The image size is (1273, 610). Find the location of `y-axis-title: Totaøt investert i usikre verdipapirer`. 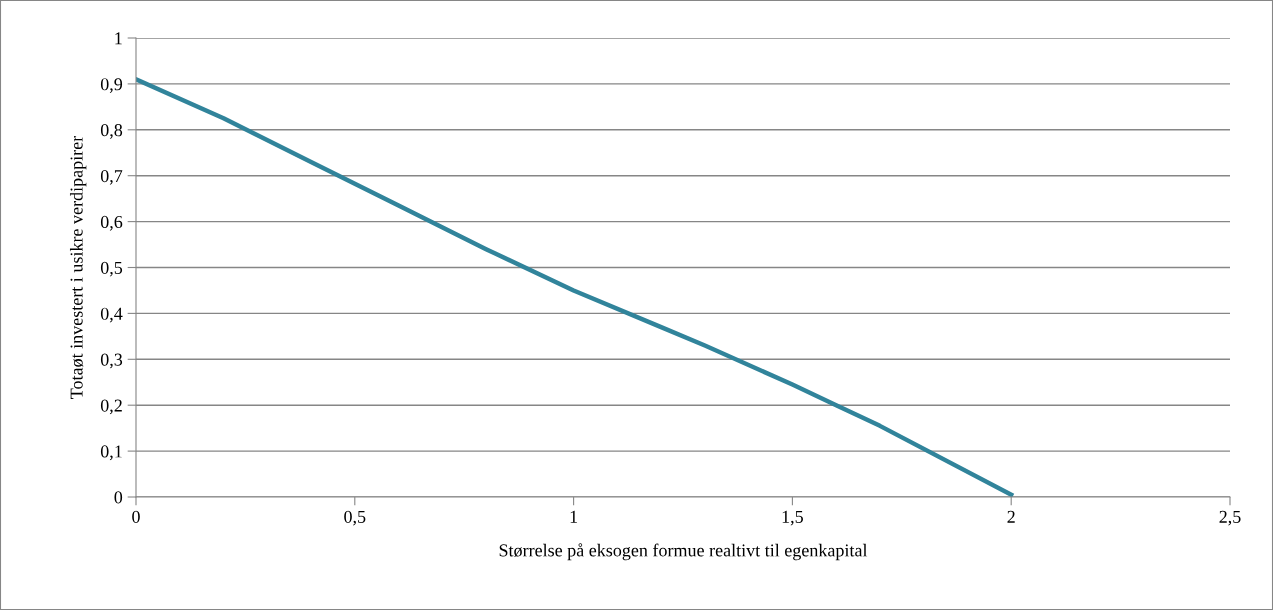

y-axis-title: Totaøt investert i usikre verdipapirer is located at coordinates (78, 267).